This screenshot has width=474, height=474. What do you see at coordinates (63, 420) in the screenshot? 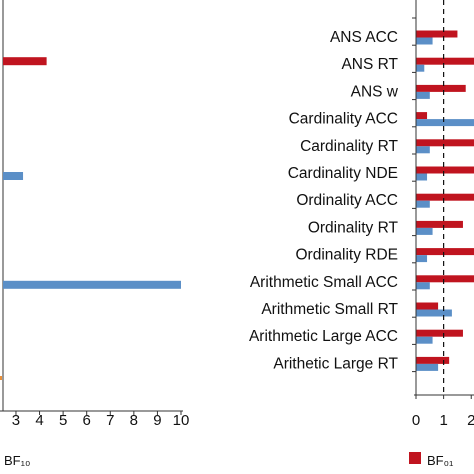
I see `left-x-tick-label-5: 5` at bounding box center [63, 420].